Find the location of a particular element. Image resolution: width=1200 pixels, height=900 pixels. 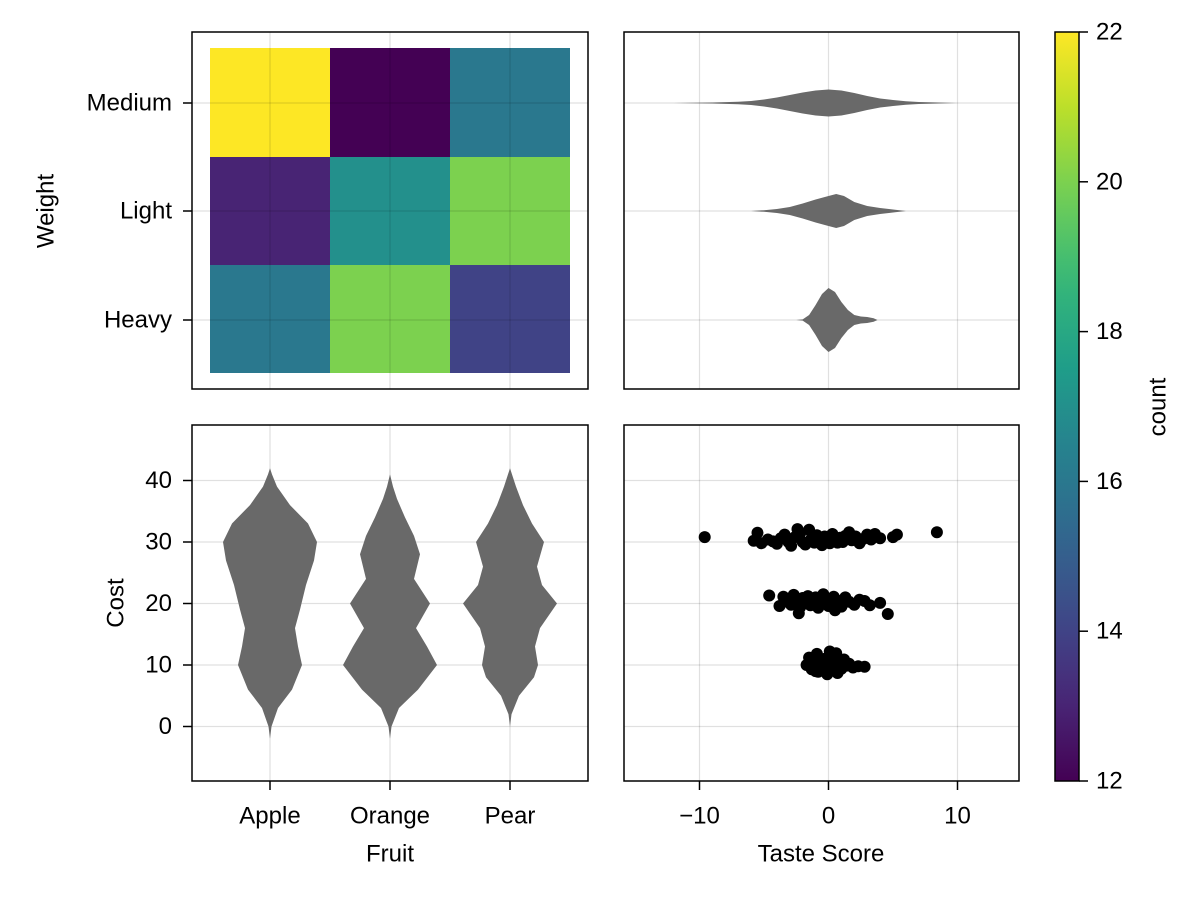

heatmap-cell-apple-light is located at coordinates (270, 211).